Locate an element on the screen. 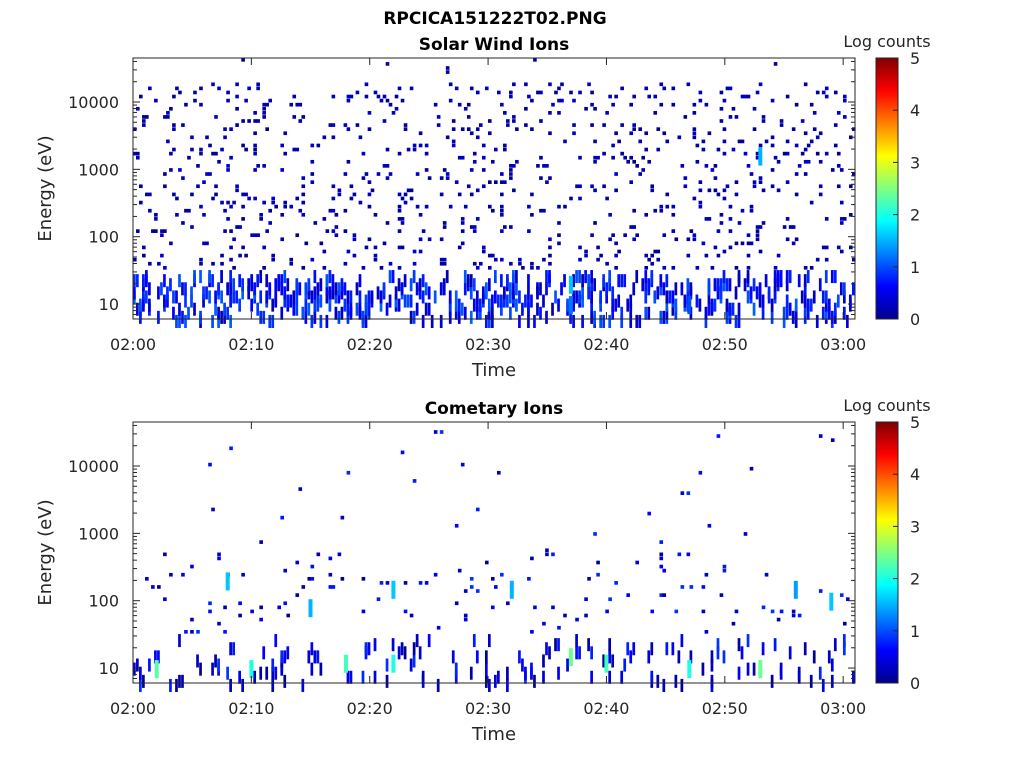  x-tick-label: 02:40 is located at coordinates (606, 344).